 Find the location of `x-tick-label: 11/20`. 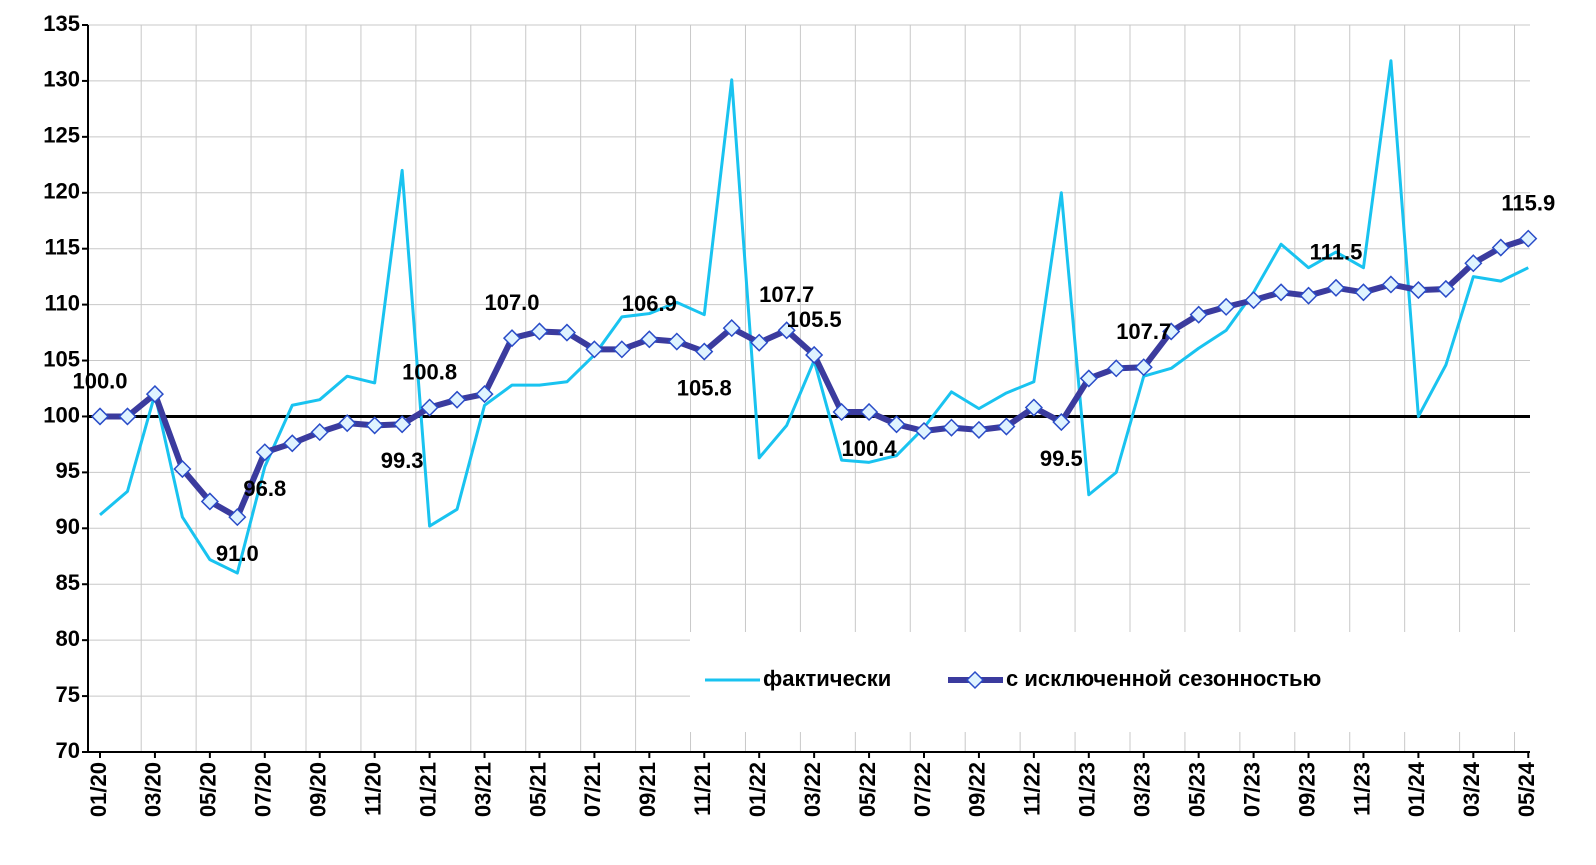

x-tick-label: 11/20 is located at coordinates (372, 789).